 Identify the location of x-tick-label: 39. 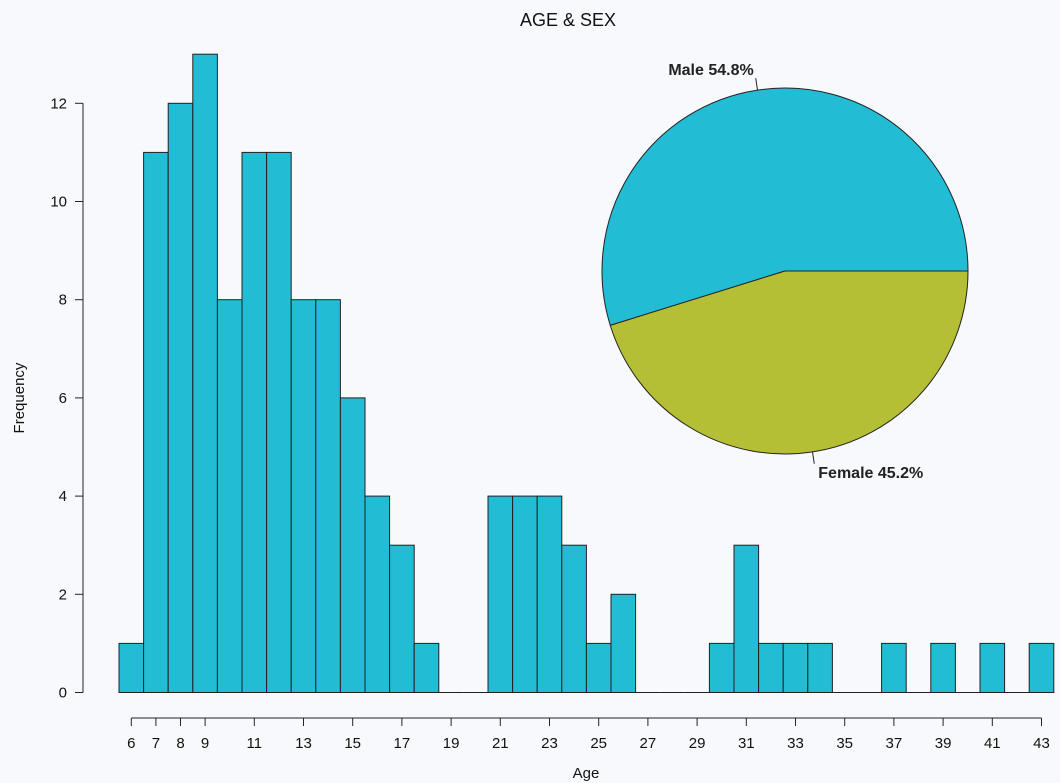
(943, 743).